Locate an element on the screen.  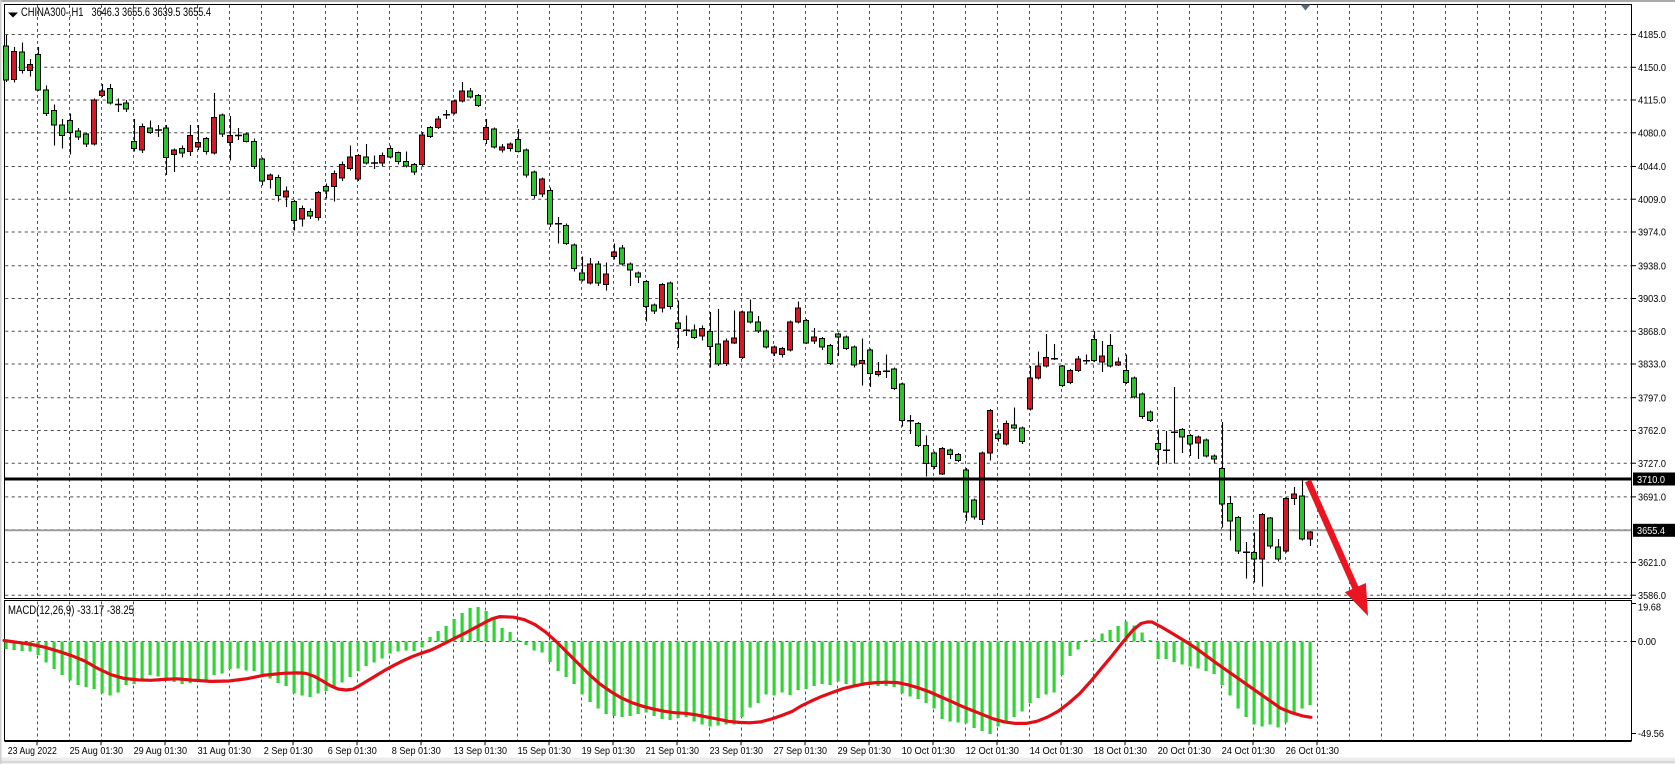
svg-text: 3691.0 is located at coordinates (1652, 498).